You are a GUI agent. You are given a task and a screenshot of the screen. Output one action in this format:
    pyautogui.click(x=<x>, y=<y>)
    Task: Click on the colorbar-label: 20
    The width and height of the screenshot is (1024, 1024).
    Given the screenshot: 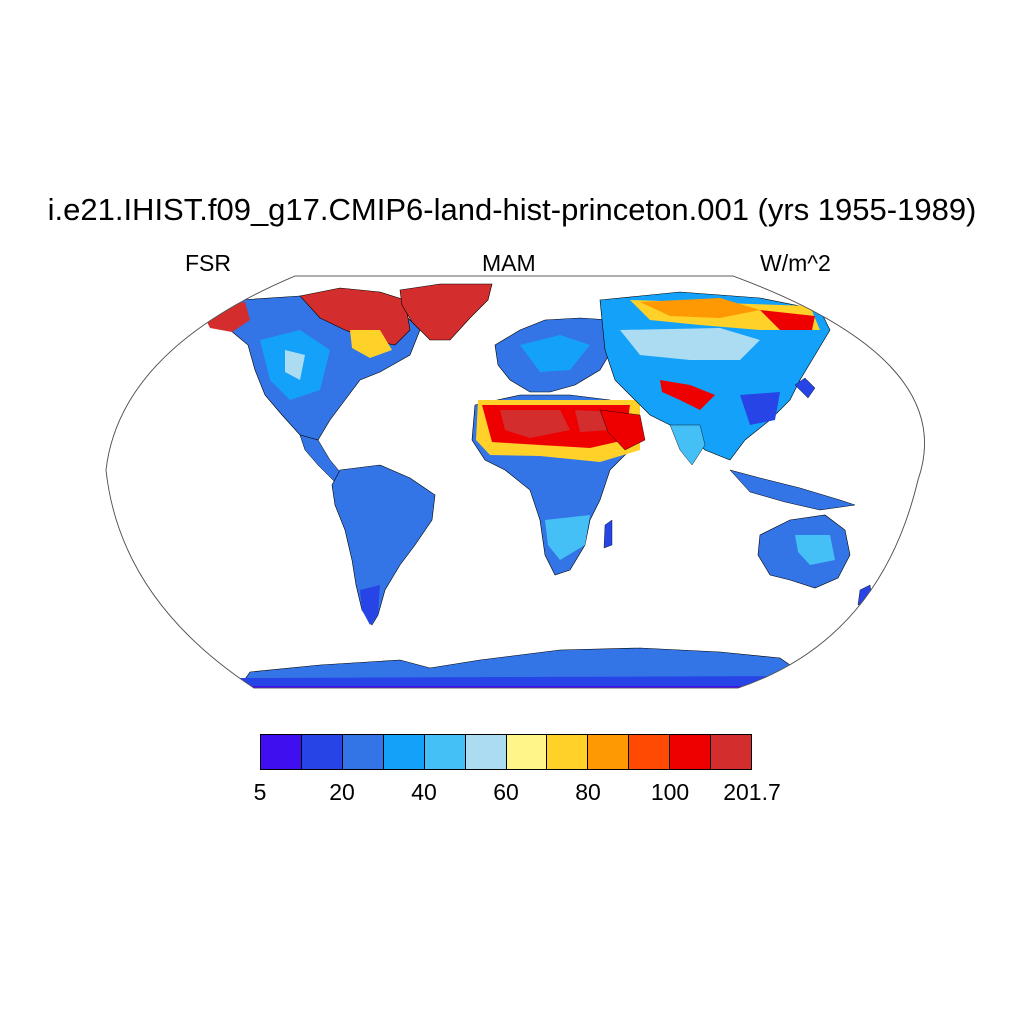 What is the action you would take?
    pyautogui.click(x=342, y=792)
    